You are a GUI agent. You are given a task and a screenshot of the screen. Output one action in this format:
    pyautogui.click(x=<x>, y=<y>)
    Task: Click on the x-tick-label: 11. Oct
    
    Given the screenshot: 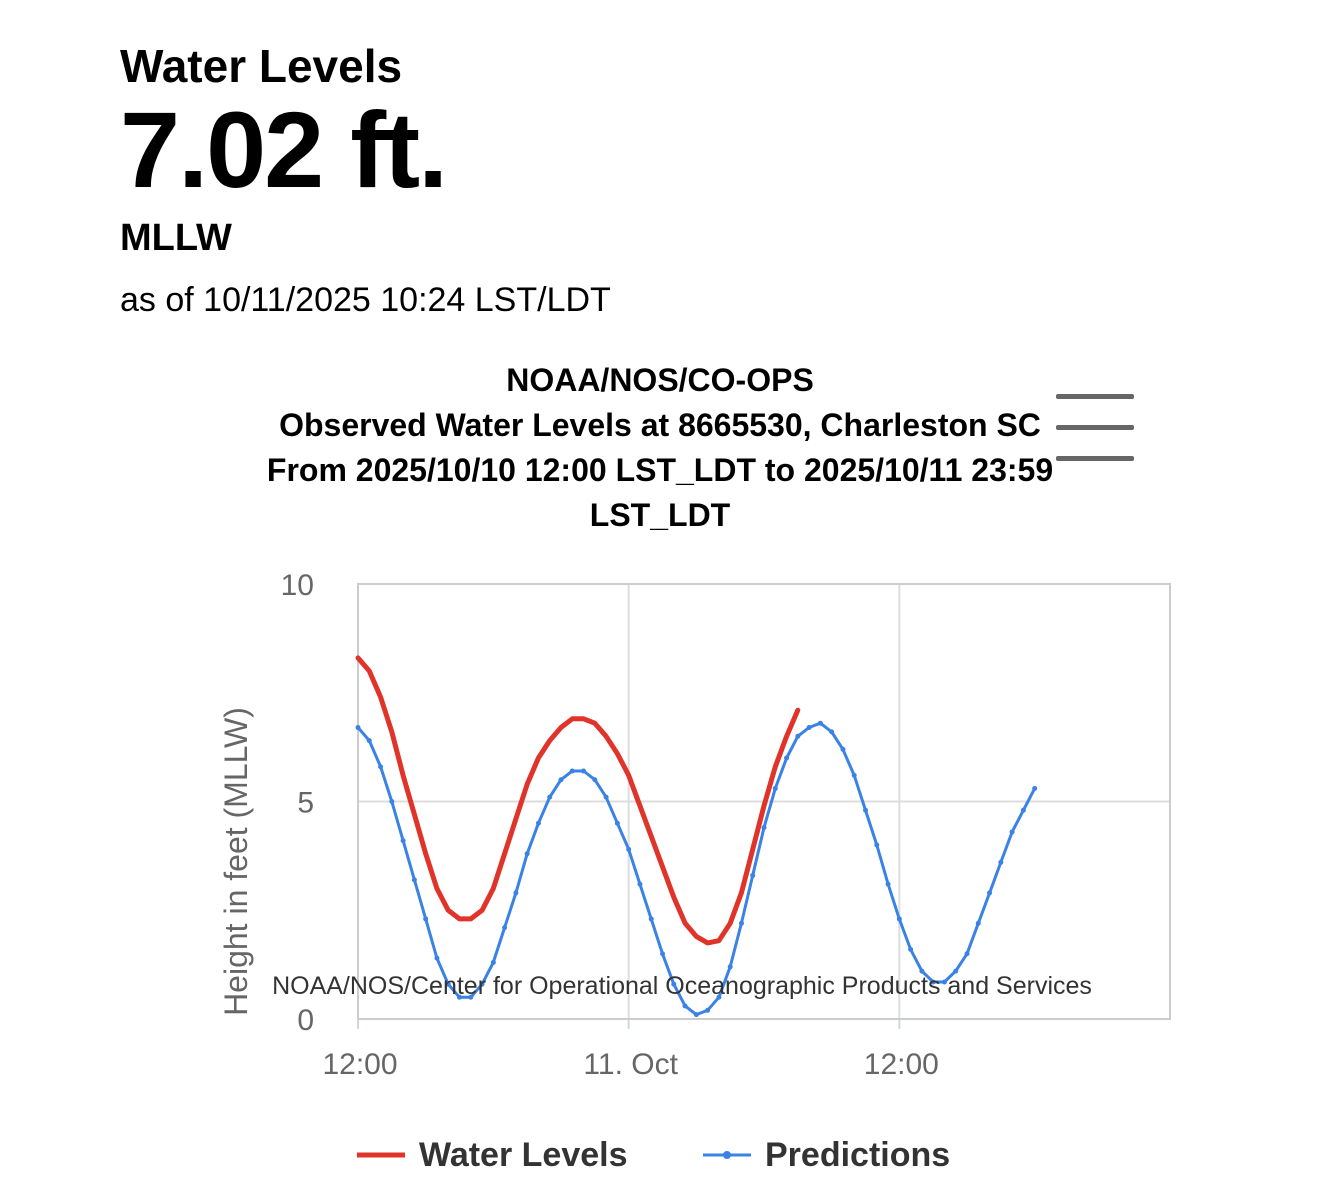 What is the action you would take?
    pyautogui.click(x=630, y=1064)
    